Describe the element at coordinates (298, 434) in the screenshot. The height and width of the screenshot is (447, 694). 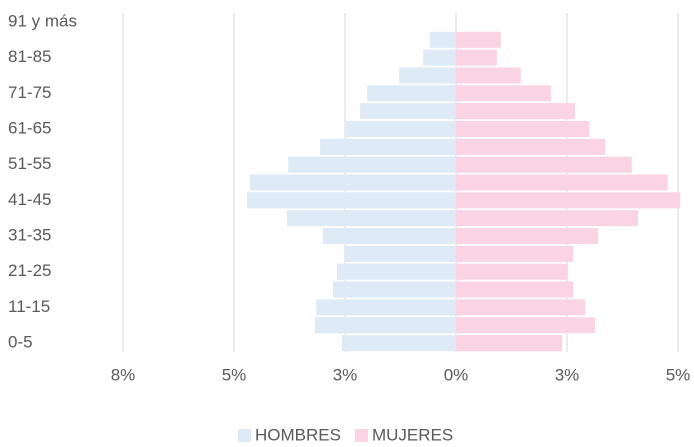
I see `legend-label: HOMBRES` at that location.